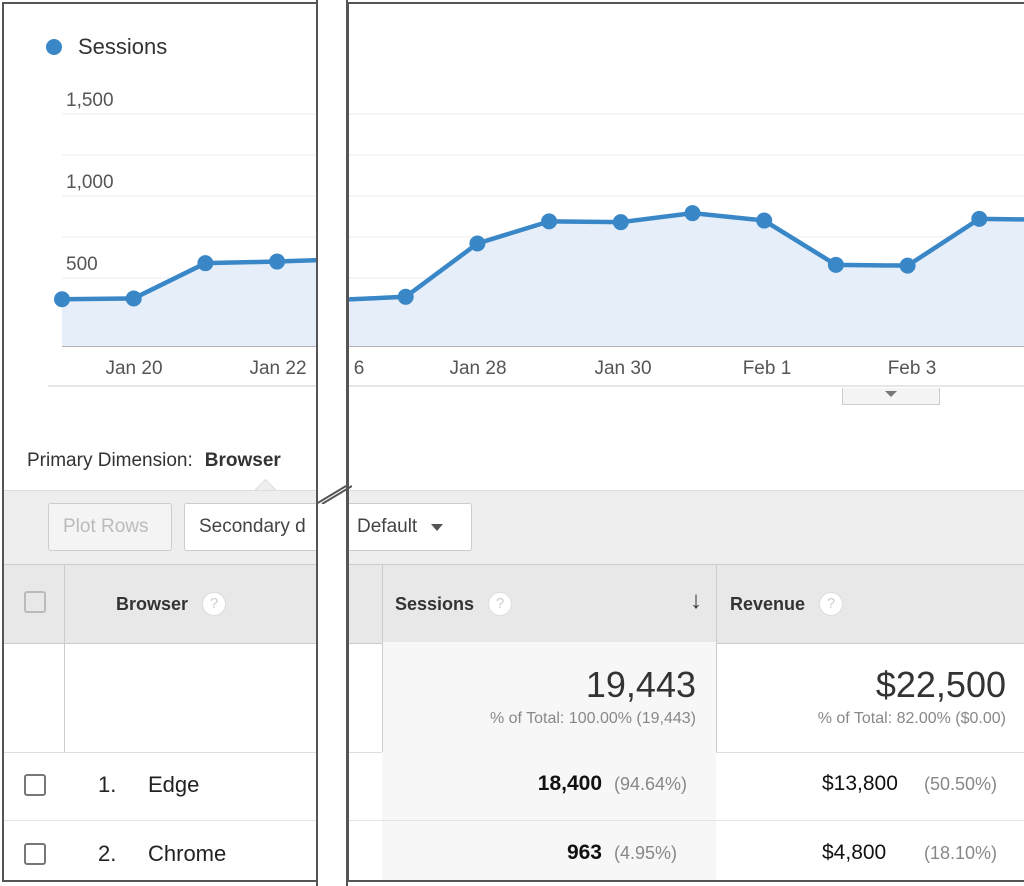 This screenshot has height=886, width=1024. What do you see at coordinates (123, 46) in the screenshot?
I see `legend-label: Sessions` at bounding box center [123, 46].